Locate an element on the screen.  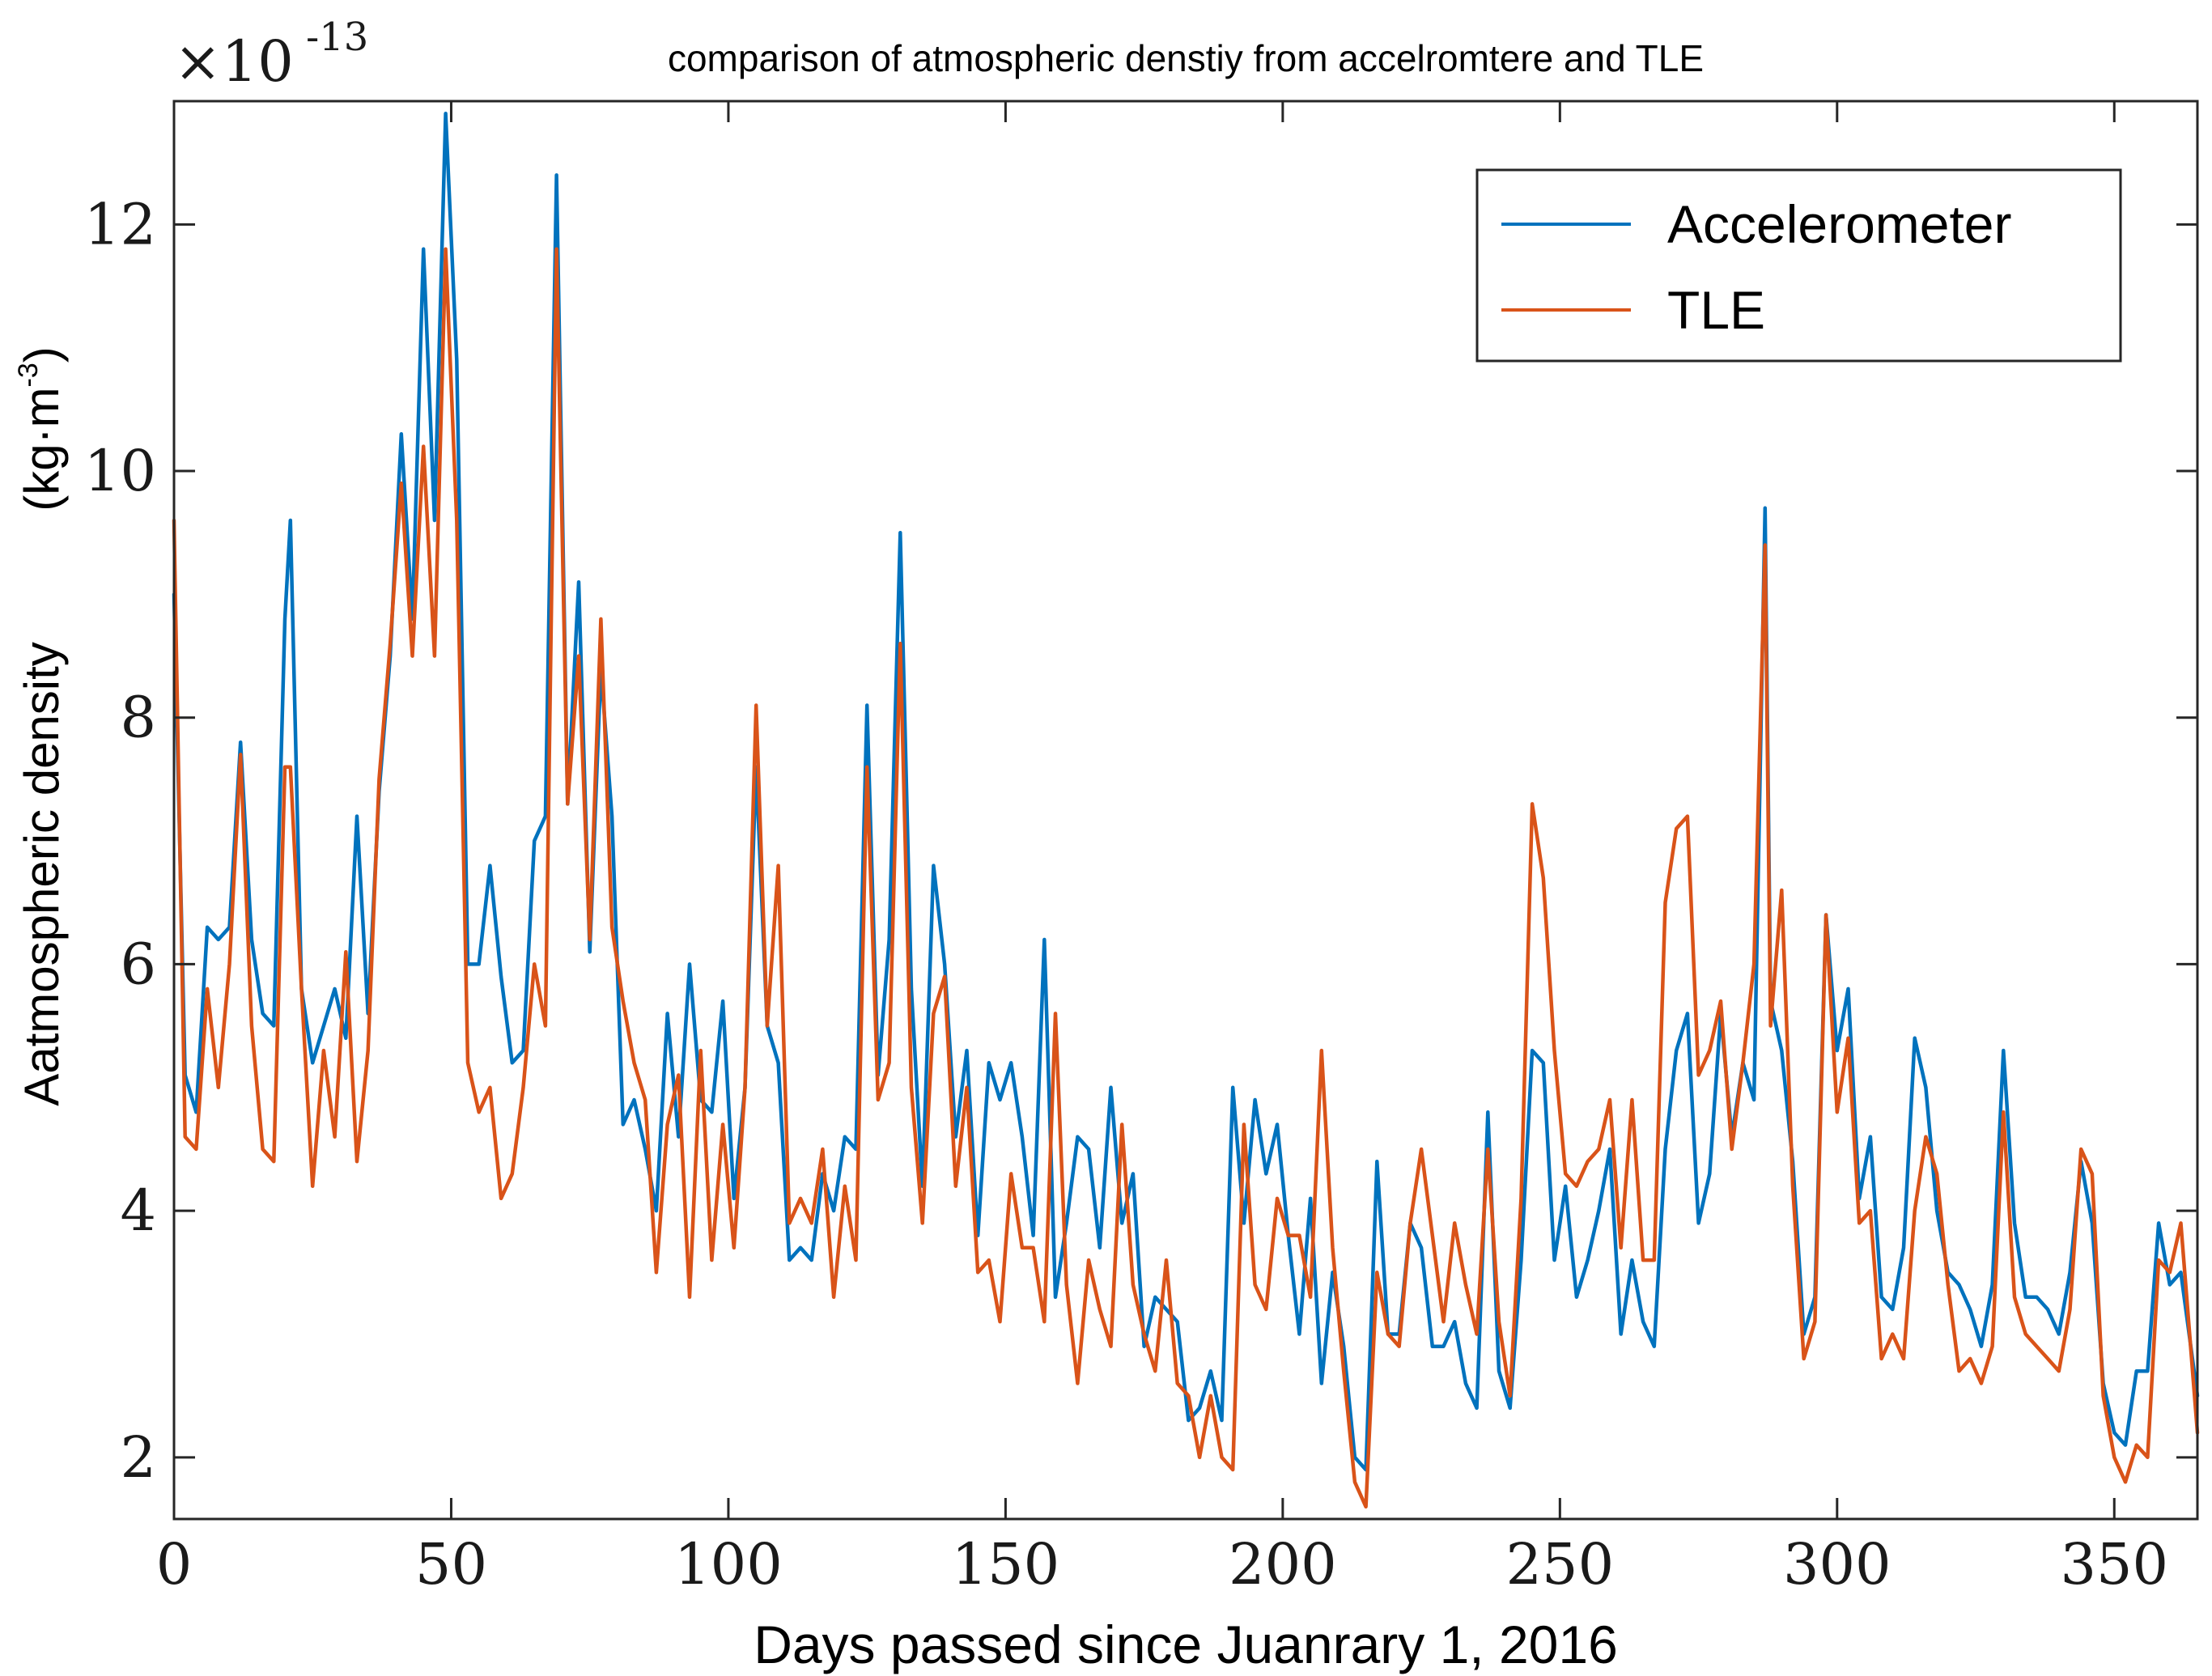
x-tick-label: 350 is located at coordinates (2114, 1564).